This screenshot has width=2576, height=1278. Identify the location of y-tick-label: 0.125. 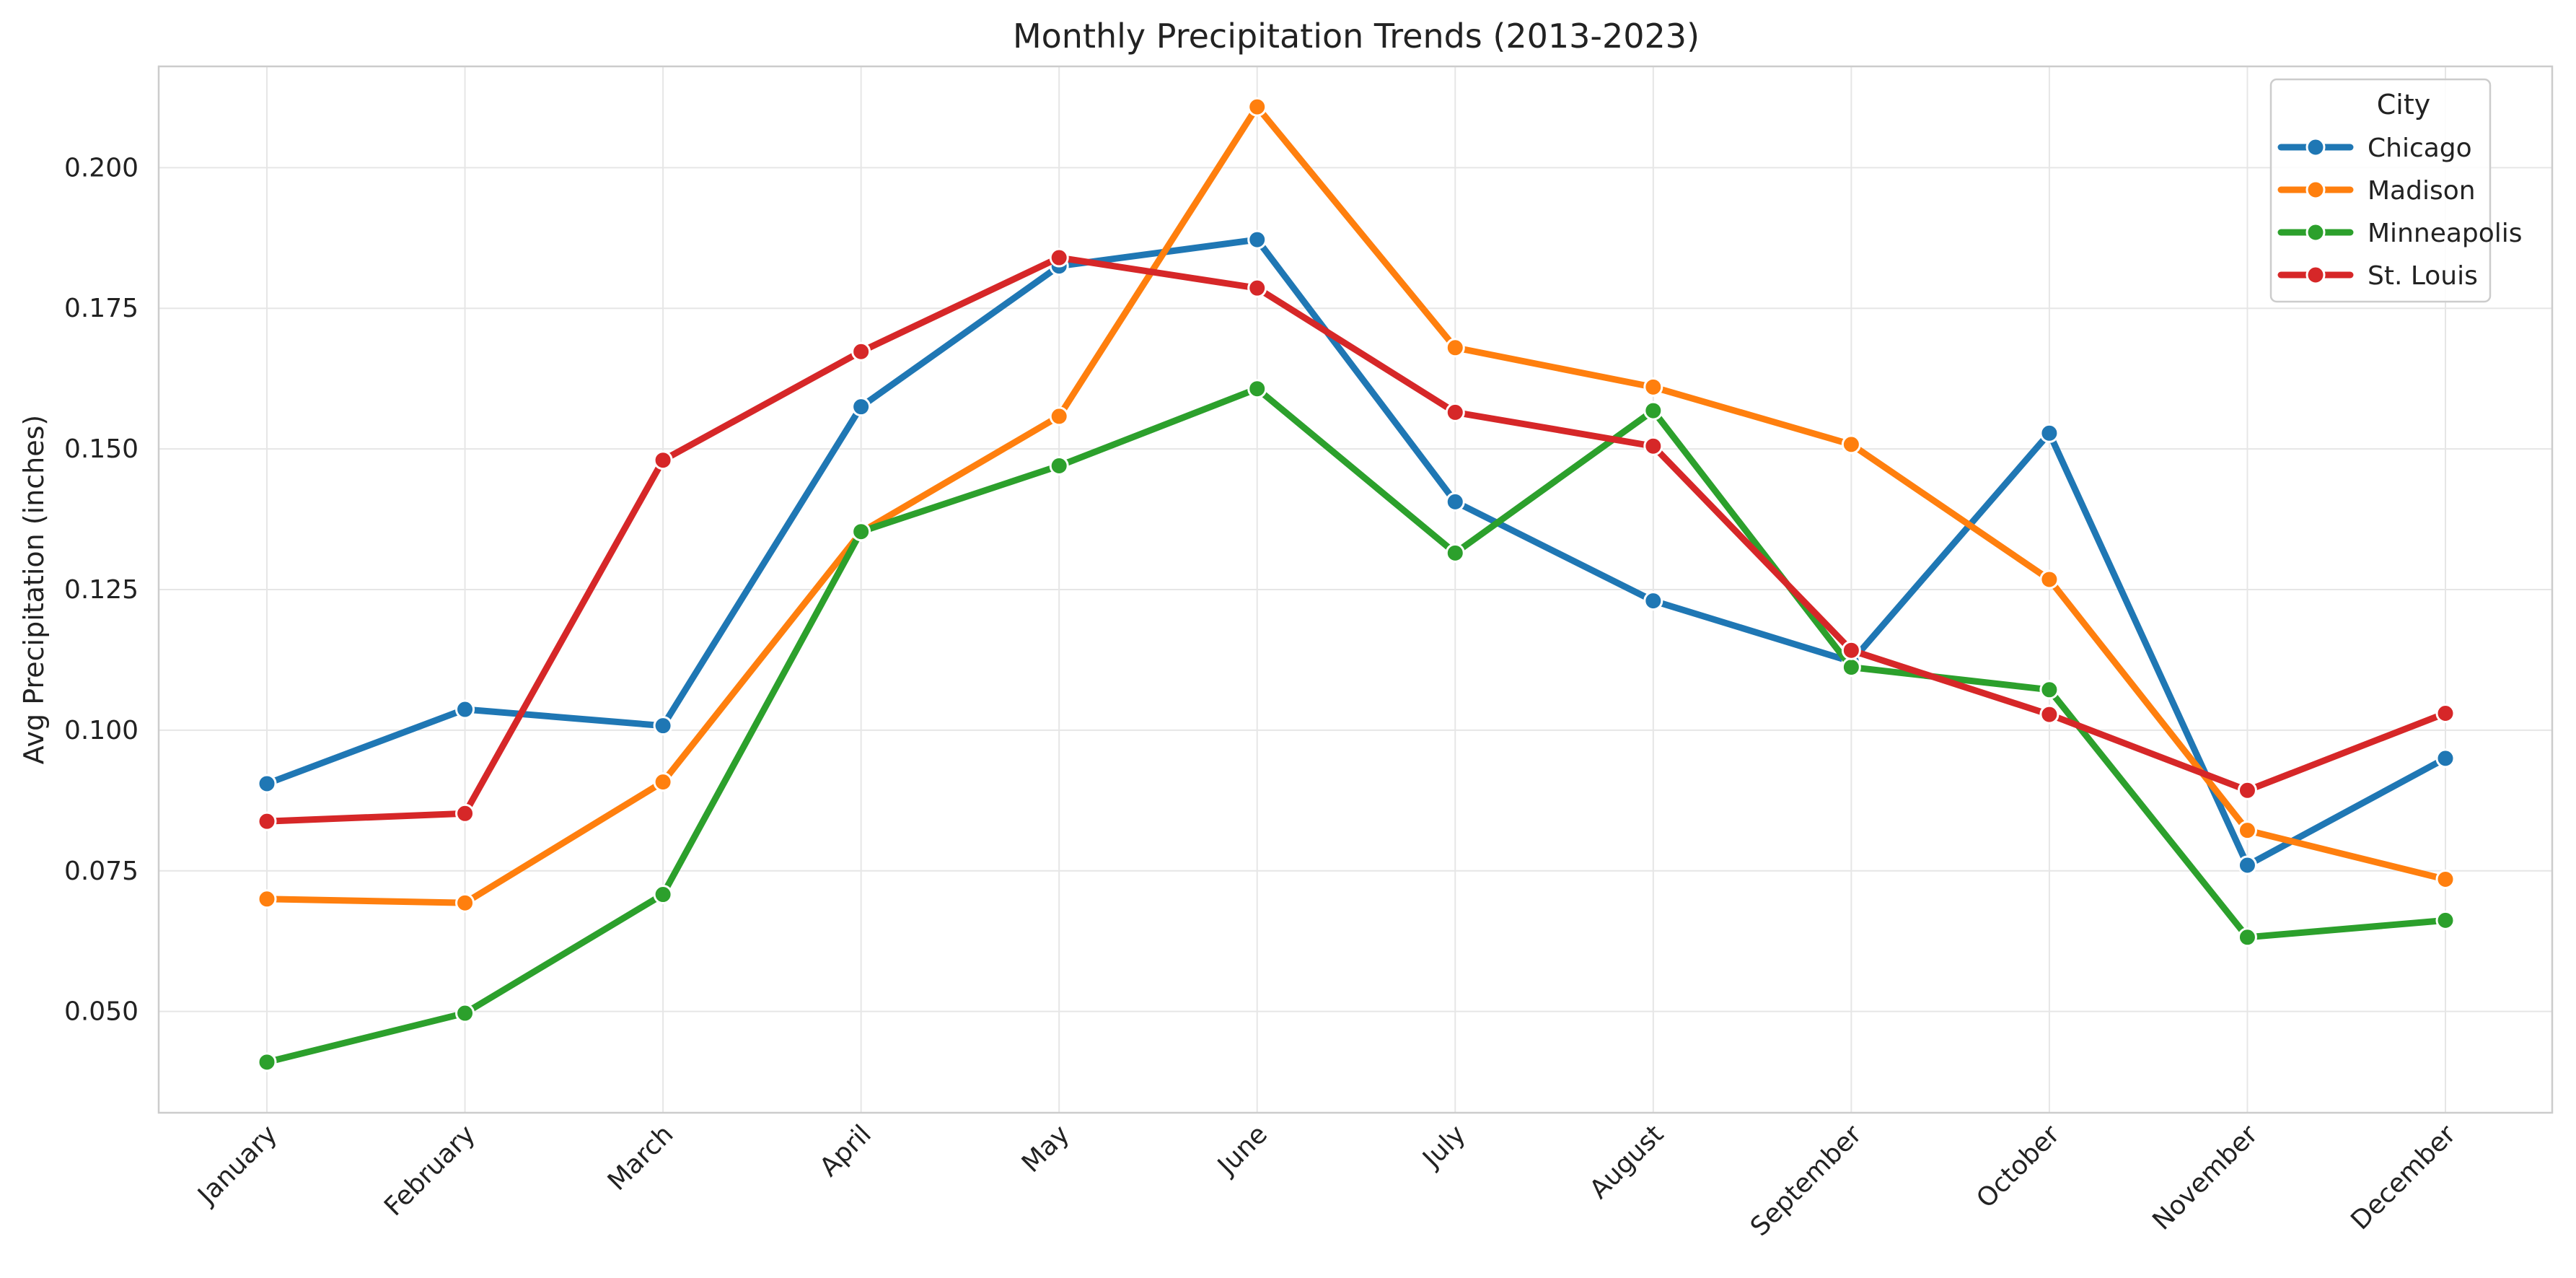
(101, 590).